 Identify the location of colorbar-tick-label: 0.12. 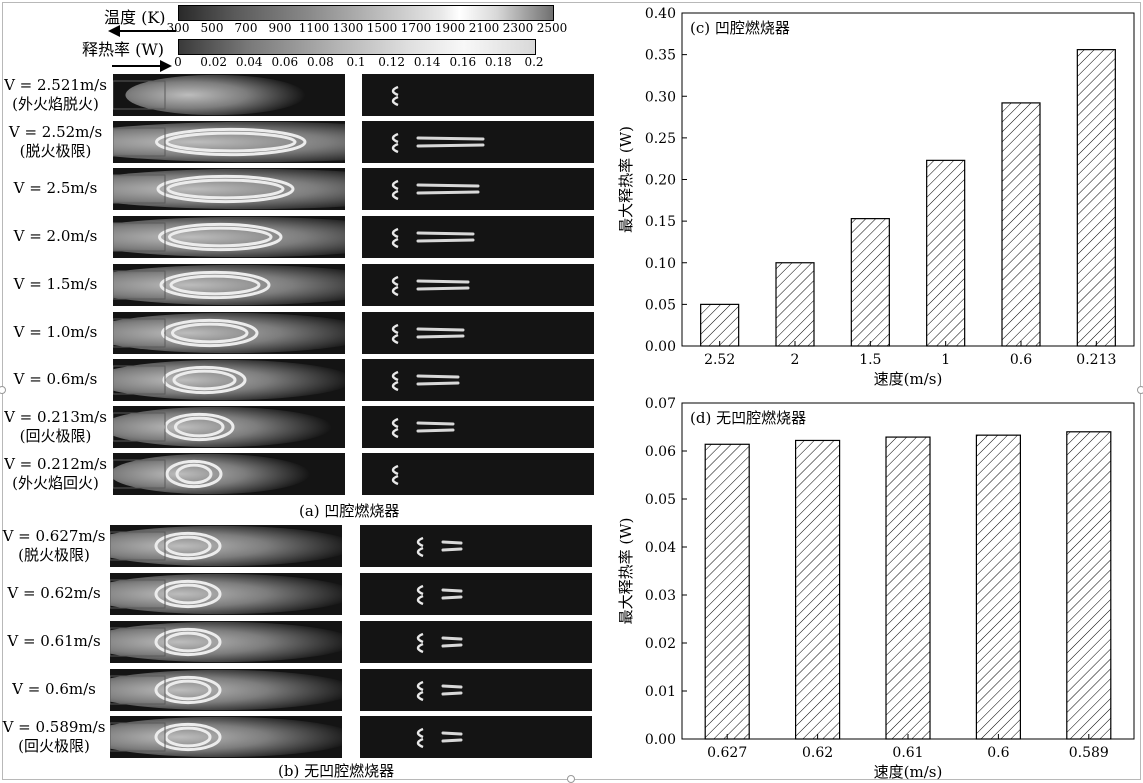
(391, 62).